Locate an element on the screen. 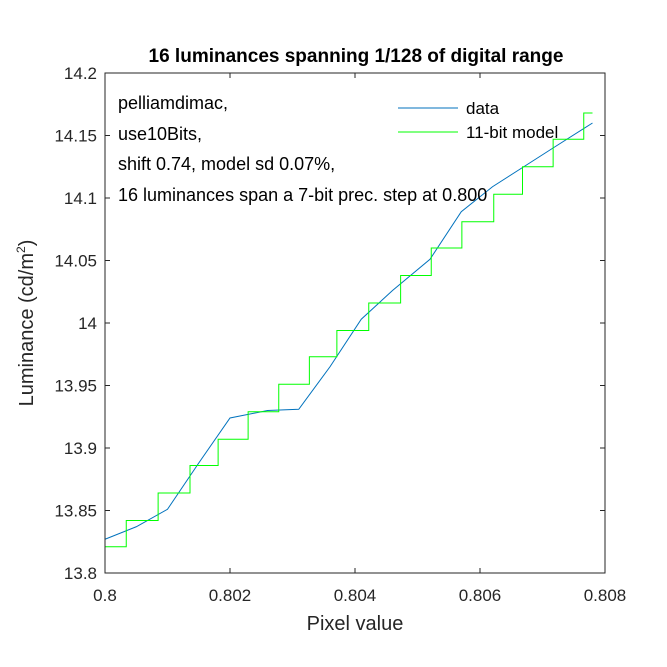  y-tick-label: 14.2 is located at coordinates (80, 73).